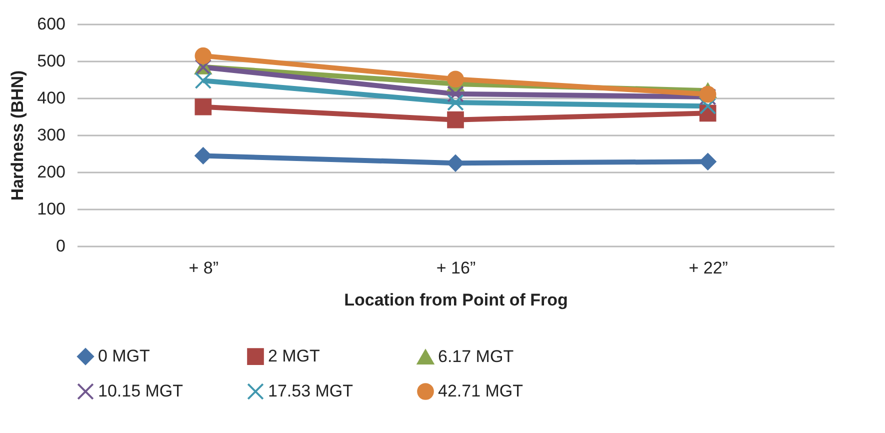 The height and width of the screenshot is (433, 885). Describe the element at coordinates (51, 209) in the screenshot. I see `y-tick-label: 100` at that location.